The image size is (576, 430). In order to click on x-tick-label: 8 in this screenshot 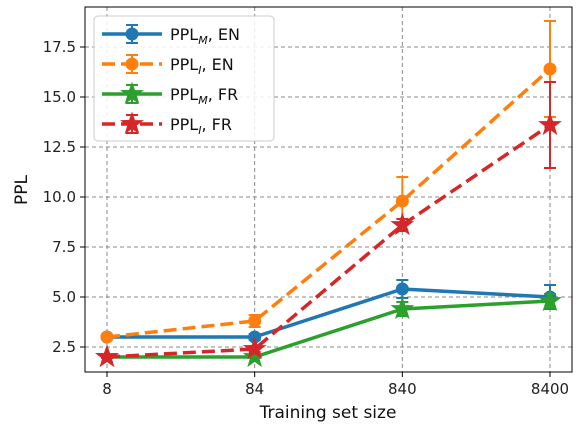, I will do `click(107, 389)`.